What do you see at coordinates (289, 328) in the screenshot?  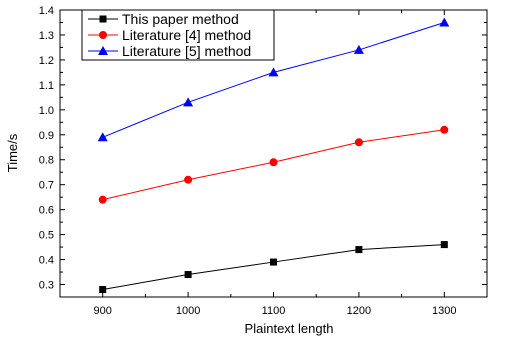 I see `x-axis-title: Plaintext length` at bounding box center [289, 328].